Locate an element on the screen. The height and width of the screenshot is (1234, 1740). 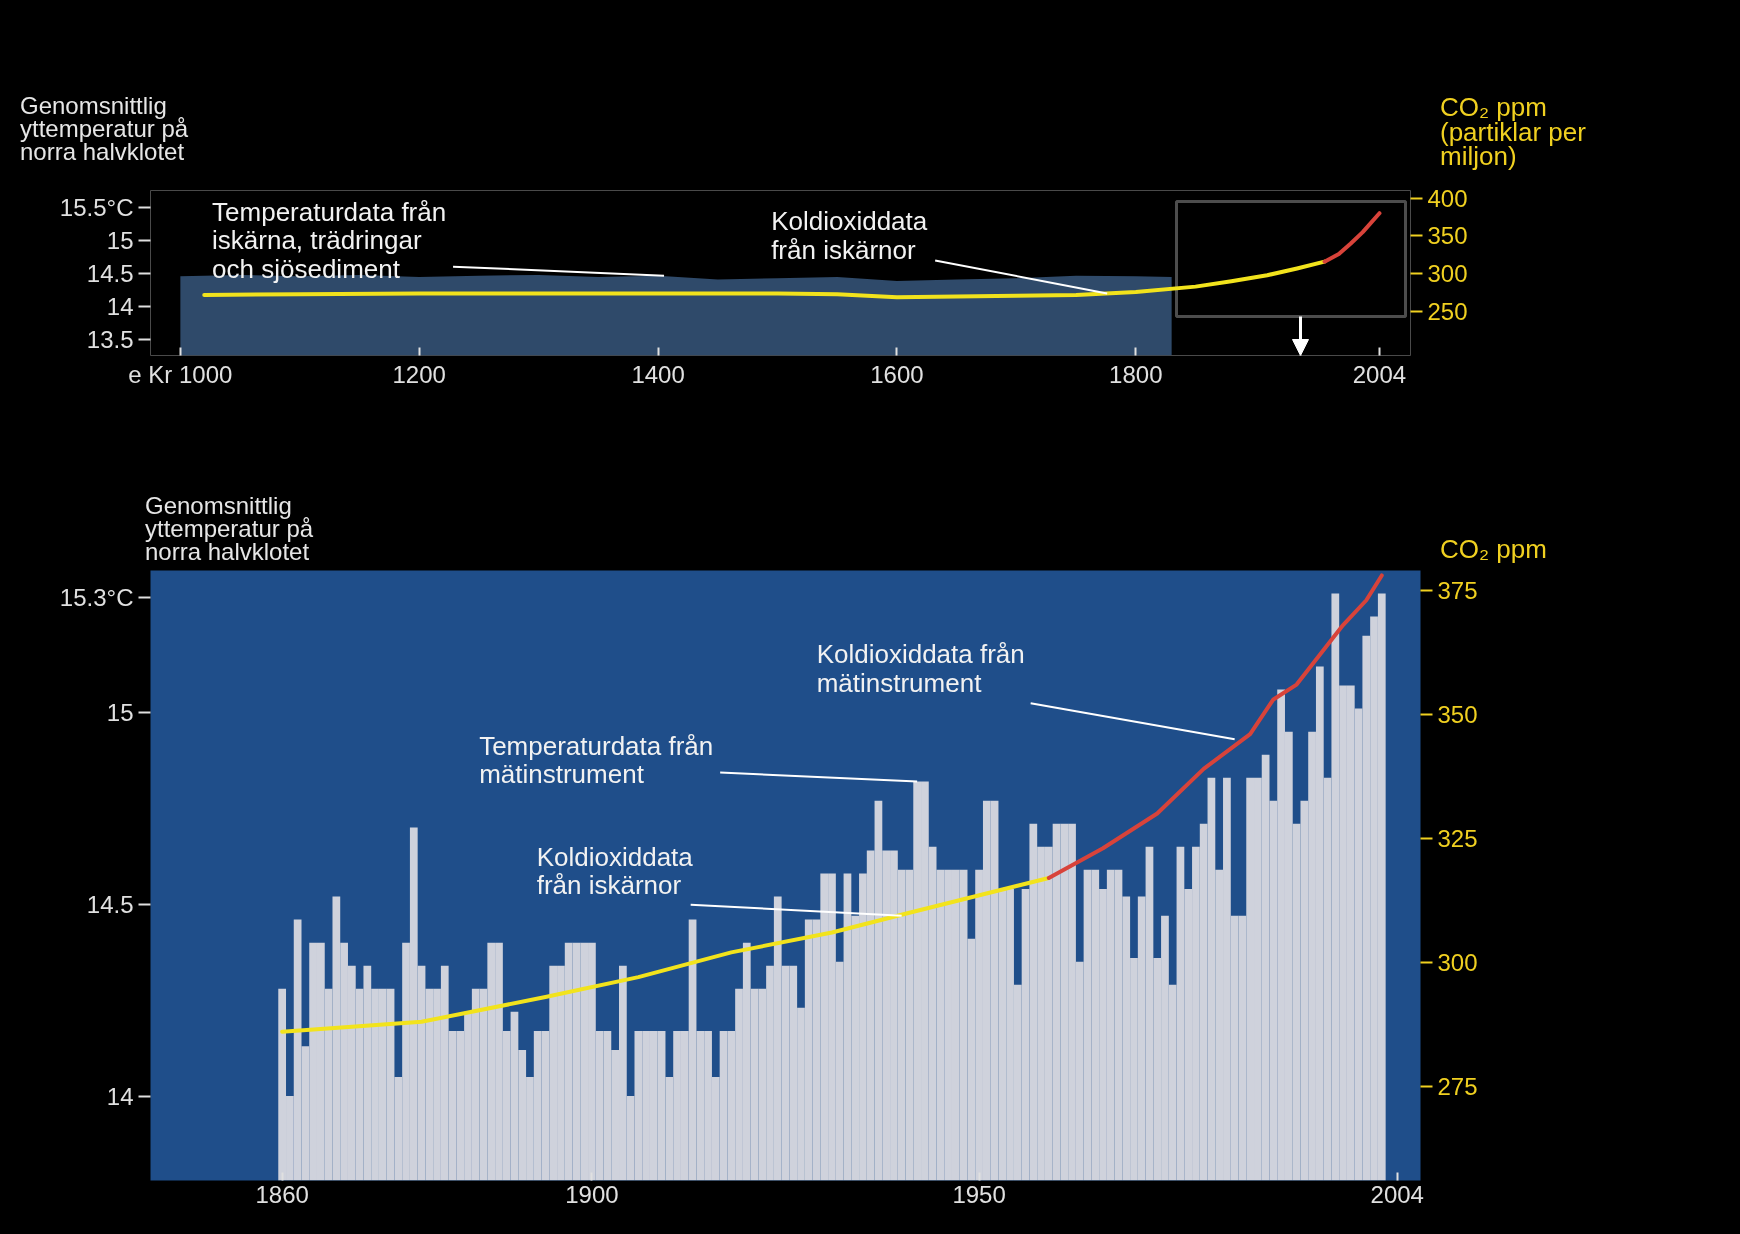
x-tick-label: 1900 is located at coordinates (592, 1194).